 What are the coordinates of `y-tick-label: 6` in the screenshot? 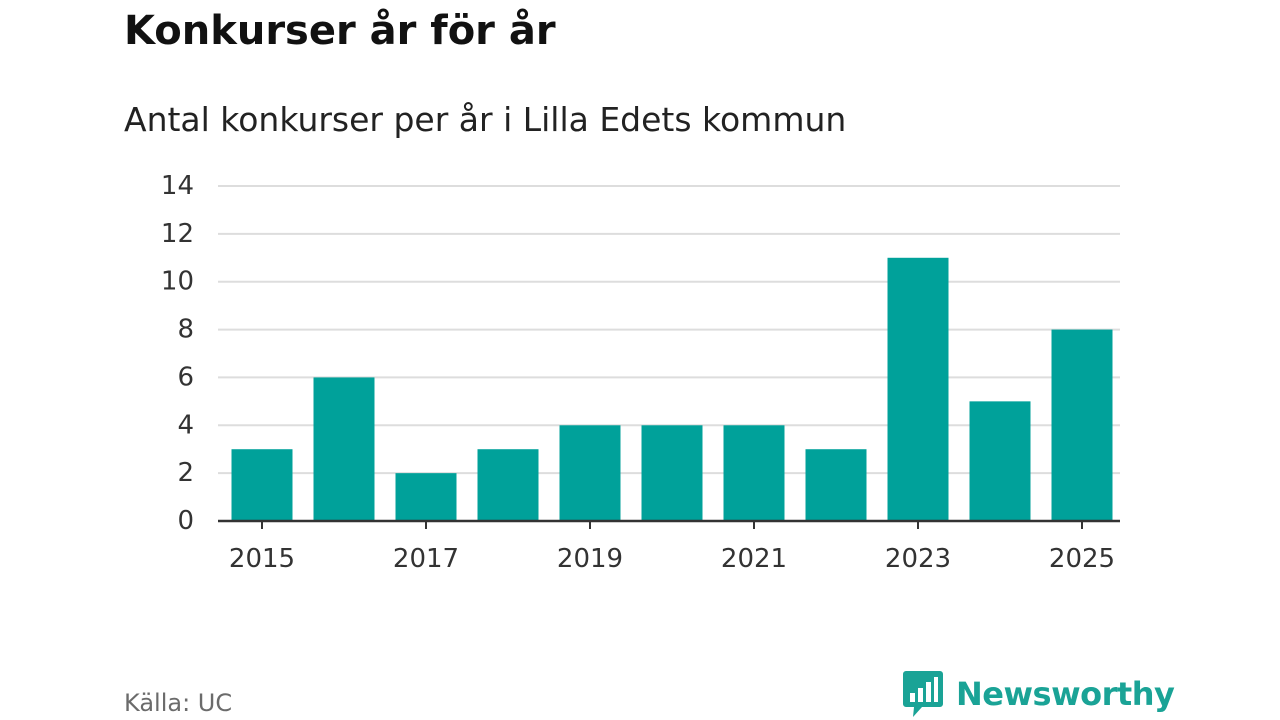 It's located at (185, 377).